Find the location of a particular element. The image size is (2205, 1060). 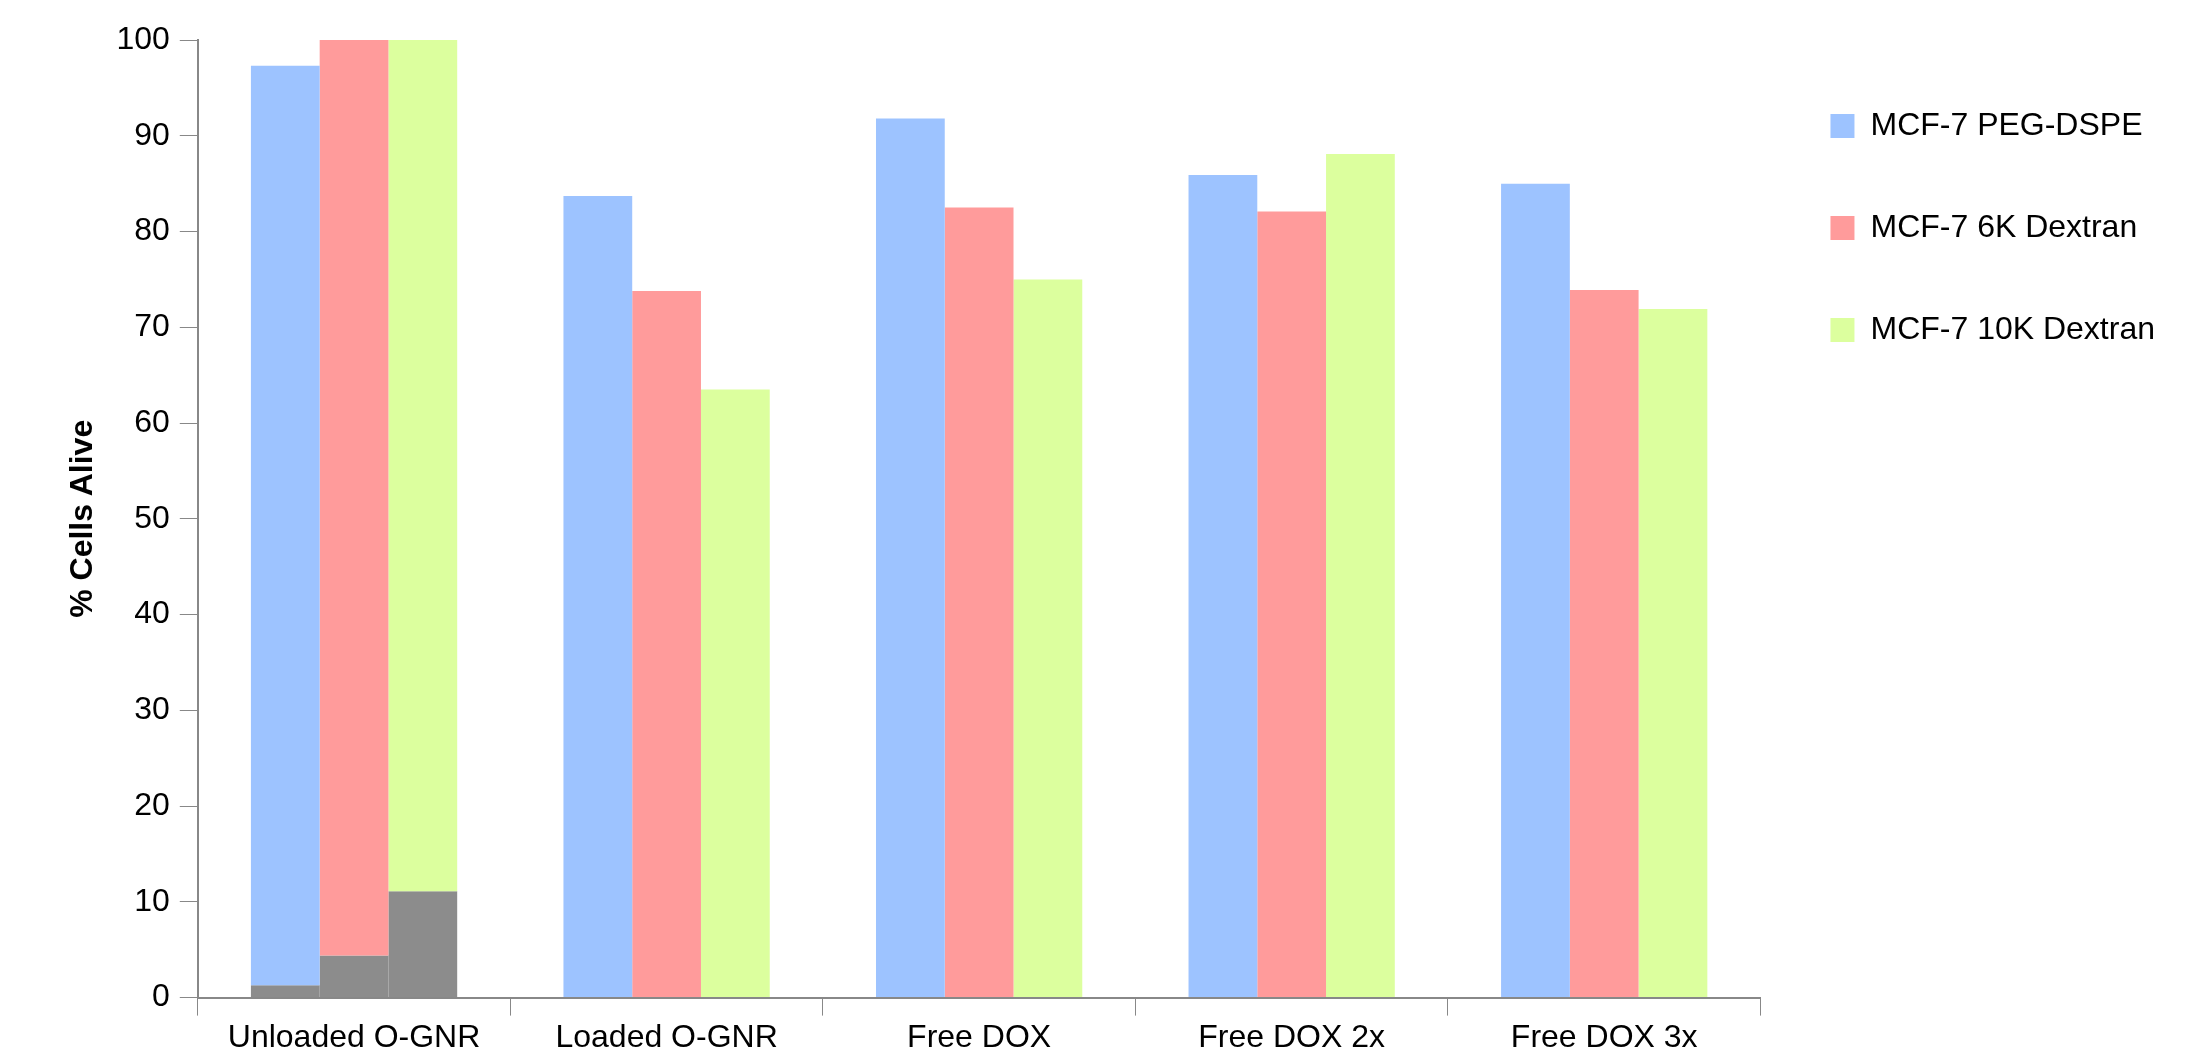

y-tick-label: 60 is located at coordinates (152, 420).